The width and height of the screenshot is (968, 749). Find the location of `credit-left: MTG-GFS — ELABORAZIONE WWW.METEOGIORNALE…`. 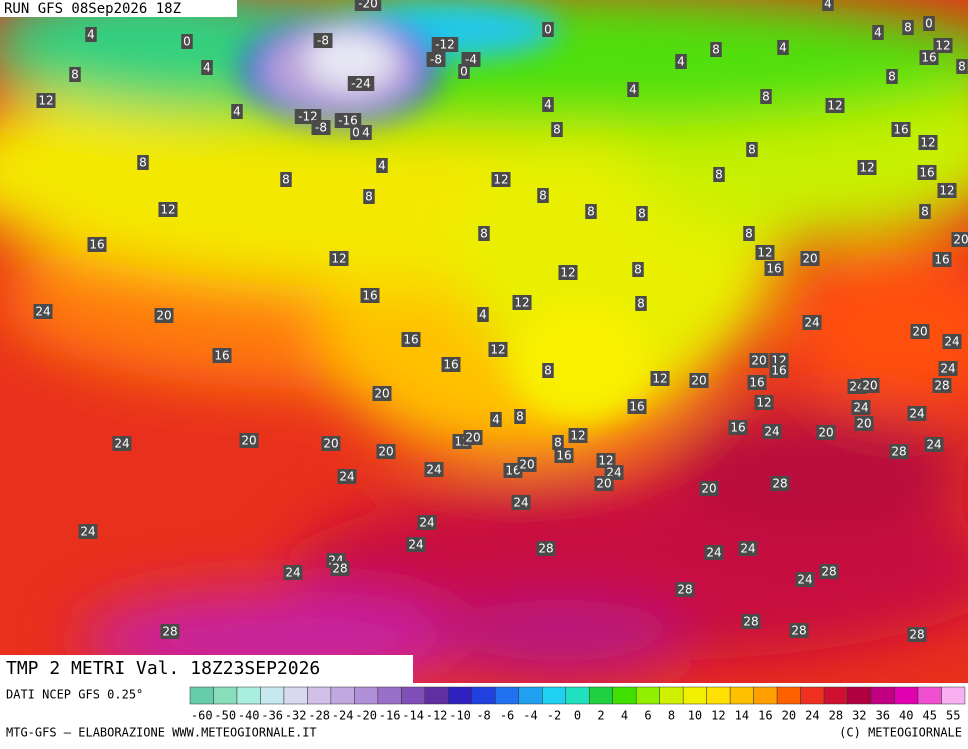

credit-left: MTG-GFS — ELABORAZIONE WWW.METEOGIORNALE… is located at coordinates (161, 733).